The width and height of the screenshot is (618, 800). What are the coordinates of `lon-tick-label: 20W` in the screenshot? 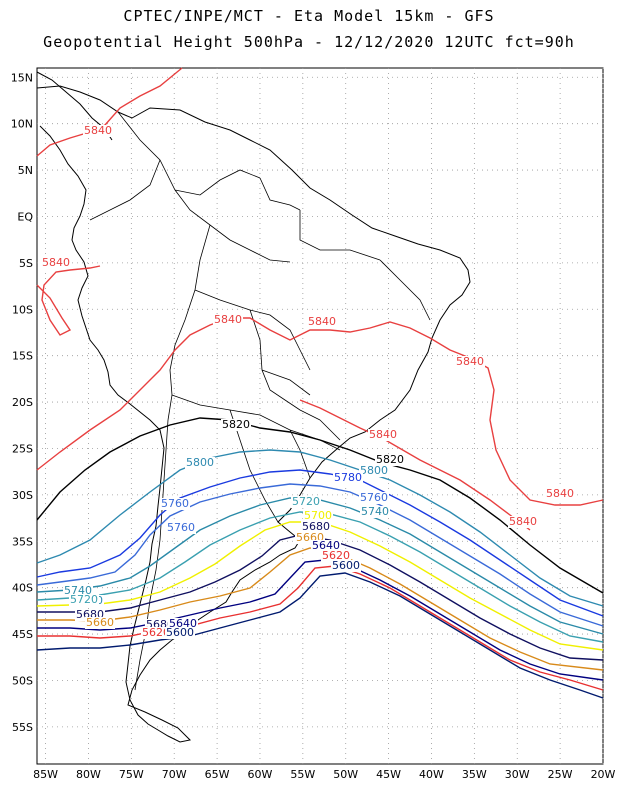 It's located at (603, 774).